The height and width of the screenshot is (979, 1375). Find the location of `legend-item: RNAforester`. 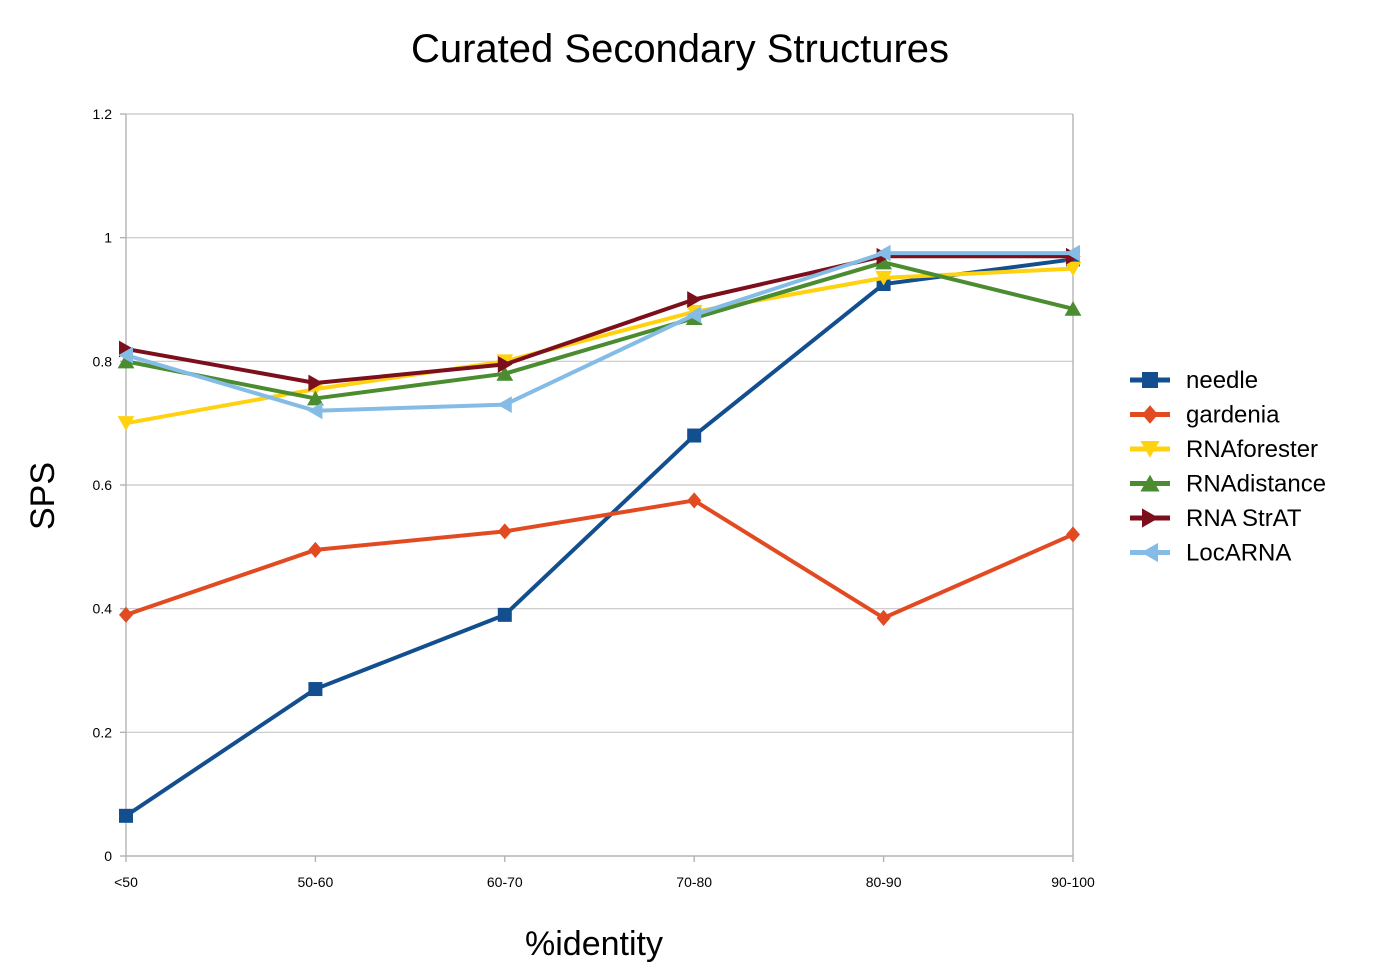

legend-item: RNAforester is located at coordinates (1224, 449).